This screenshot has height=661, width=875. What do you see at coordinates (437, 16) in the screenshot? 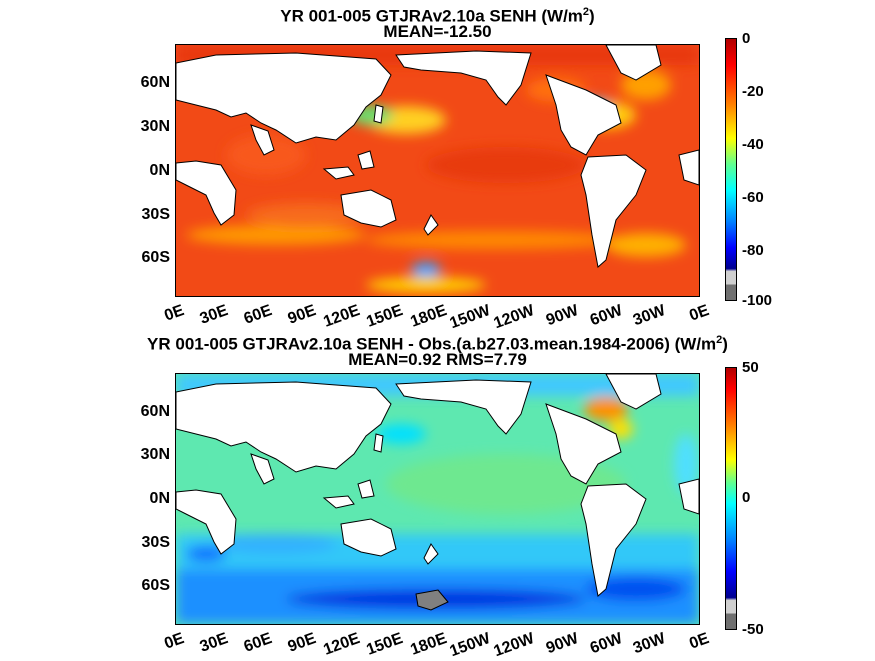
I see `panel1-title: YR 001-005 GTJRAv2.10a SENH (W/m2)` at bounding box center [437, 16].